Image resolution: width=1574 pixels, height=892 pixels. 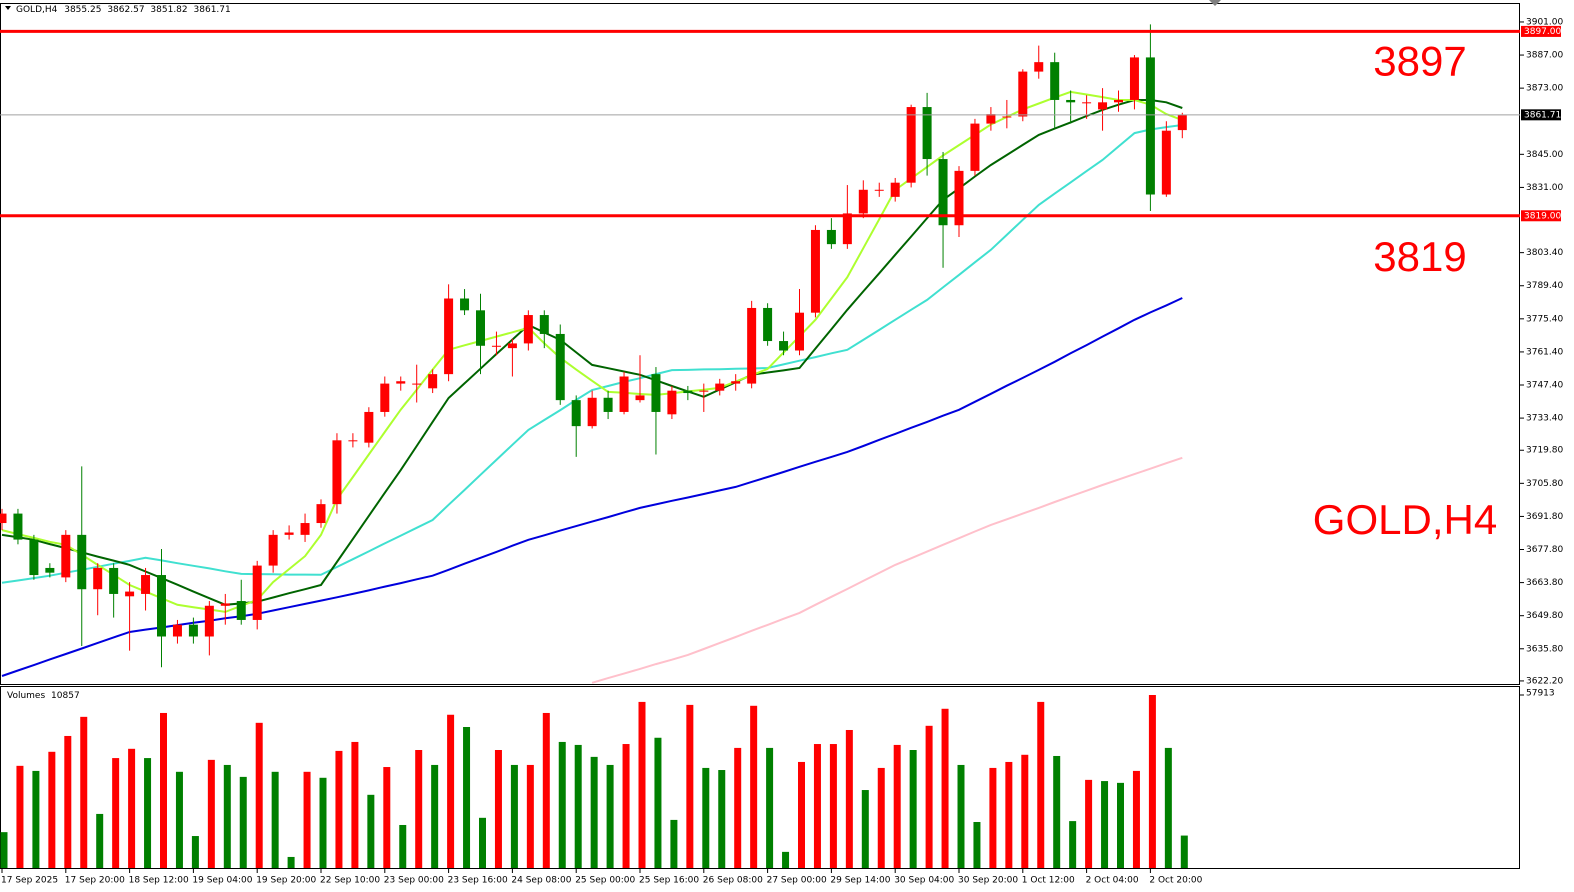 I want to click on y-tick-label: 3761.40, so click(x=1544, y=352).